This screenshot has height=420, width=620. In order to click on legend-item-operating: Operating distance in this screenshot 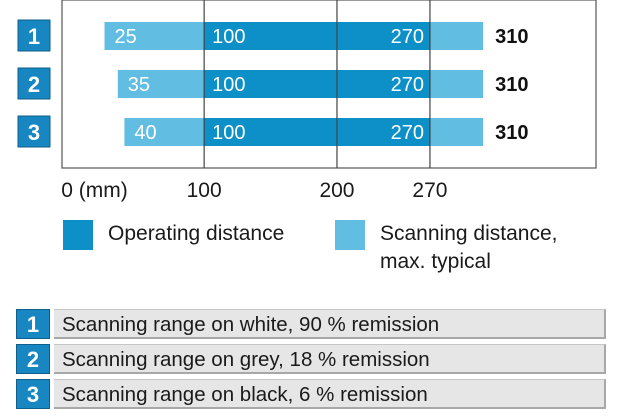, I will do `click(173, 235)`.